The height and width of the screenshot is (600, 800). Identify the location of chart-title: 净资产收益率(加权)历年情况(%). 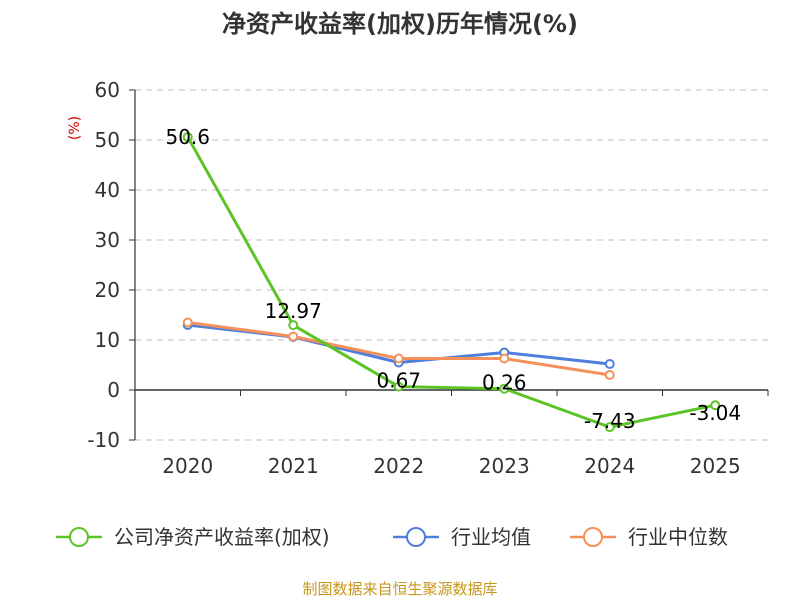
(400, 24).